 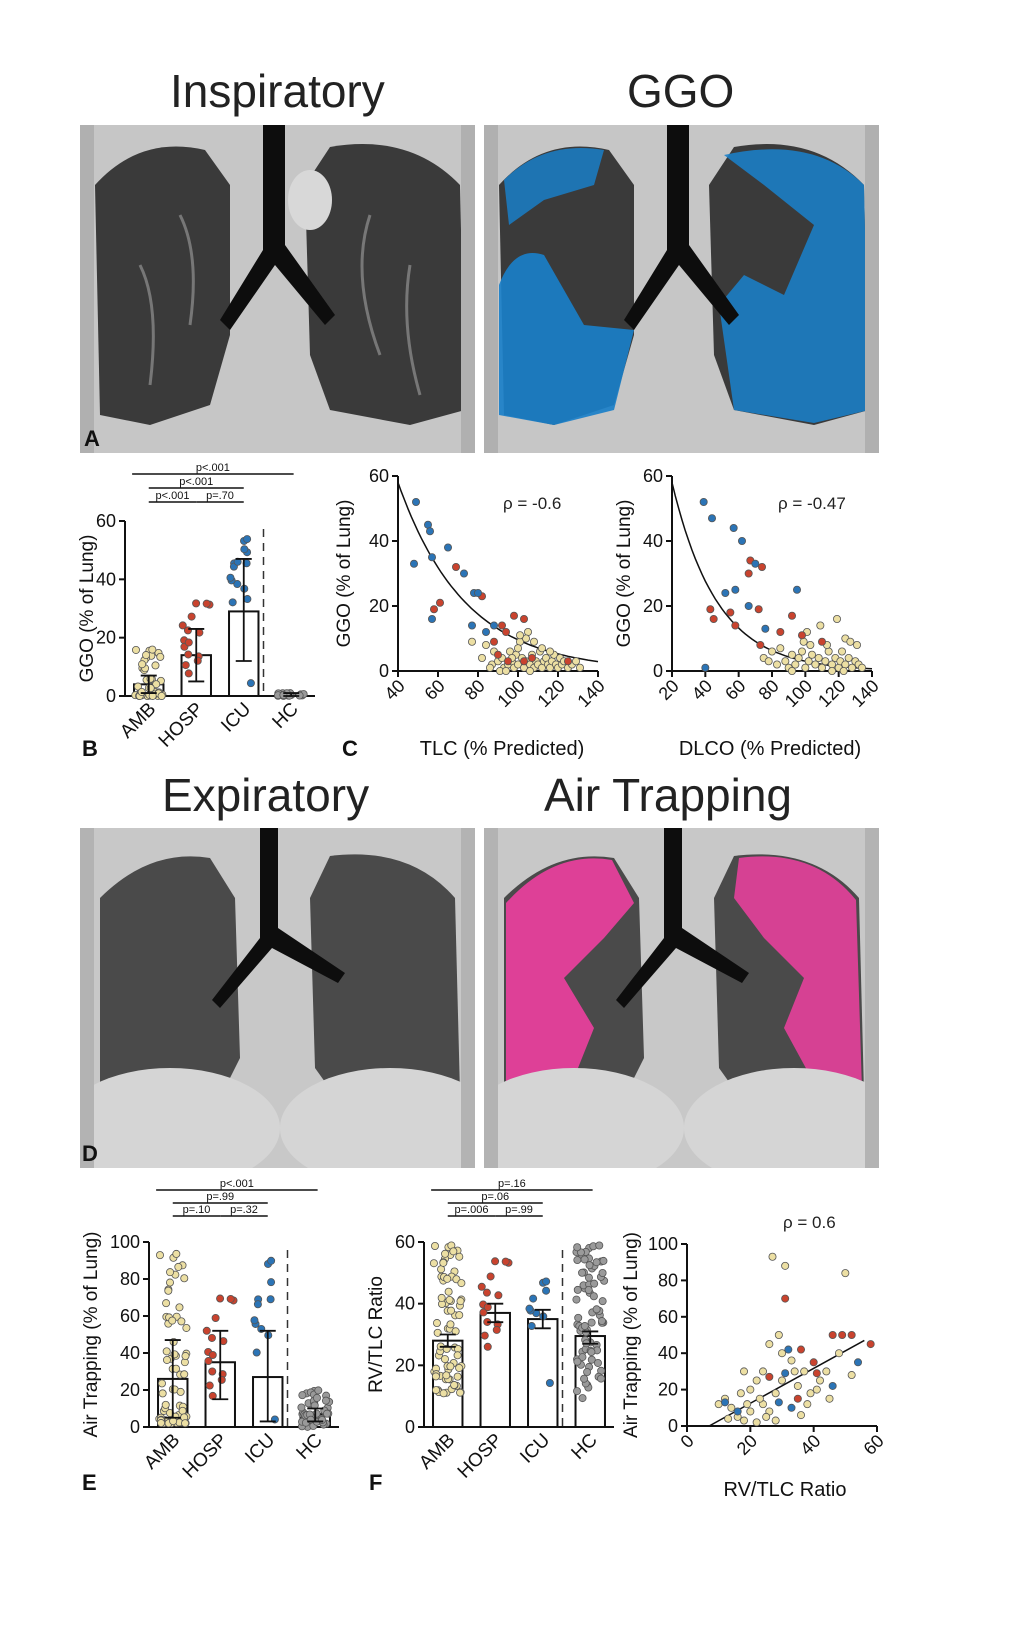 What do you see at coordinates (631, 1335) in the screenshot?
I see `y-axis-label: Air Trapping (% of Lung)` at bounding box center [631, 1335].